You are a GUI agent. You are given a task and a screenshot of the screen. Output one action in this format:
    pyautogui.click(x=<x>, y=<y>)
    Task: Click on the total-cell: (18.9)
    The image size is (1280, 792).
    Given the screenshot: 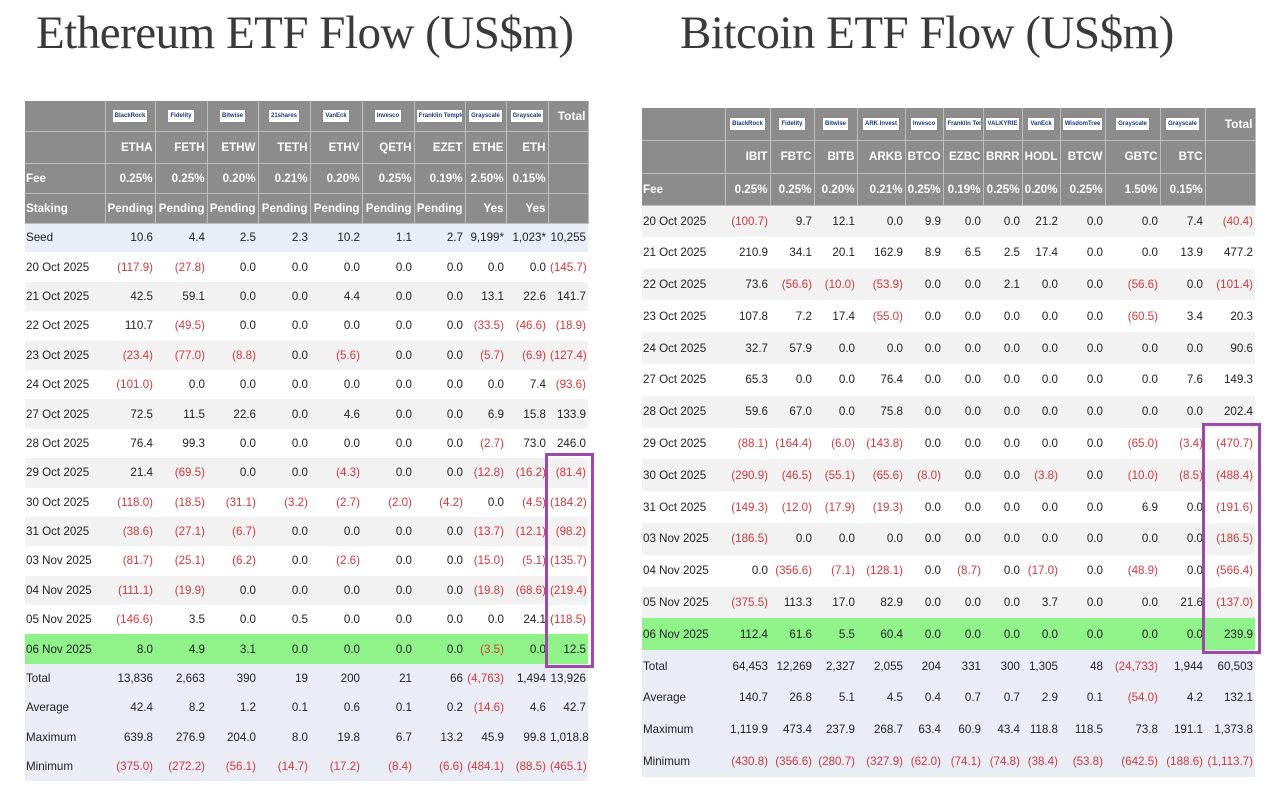 What is the action you would take?
    pyautogui.click(x=568, y=326)
    